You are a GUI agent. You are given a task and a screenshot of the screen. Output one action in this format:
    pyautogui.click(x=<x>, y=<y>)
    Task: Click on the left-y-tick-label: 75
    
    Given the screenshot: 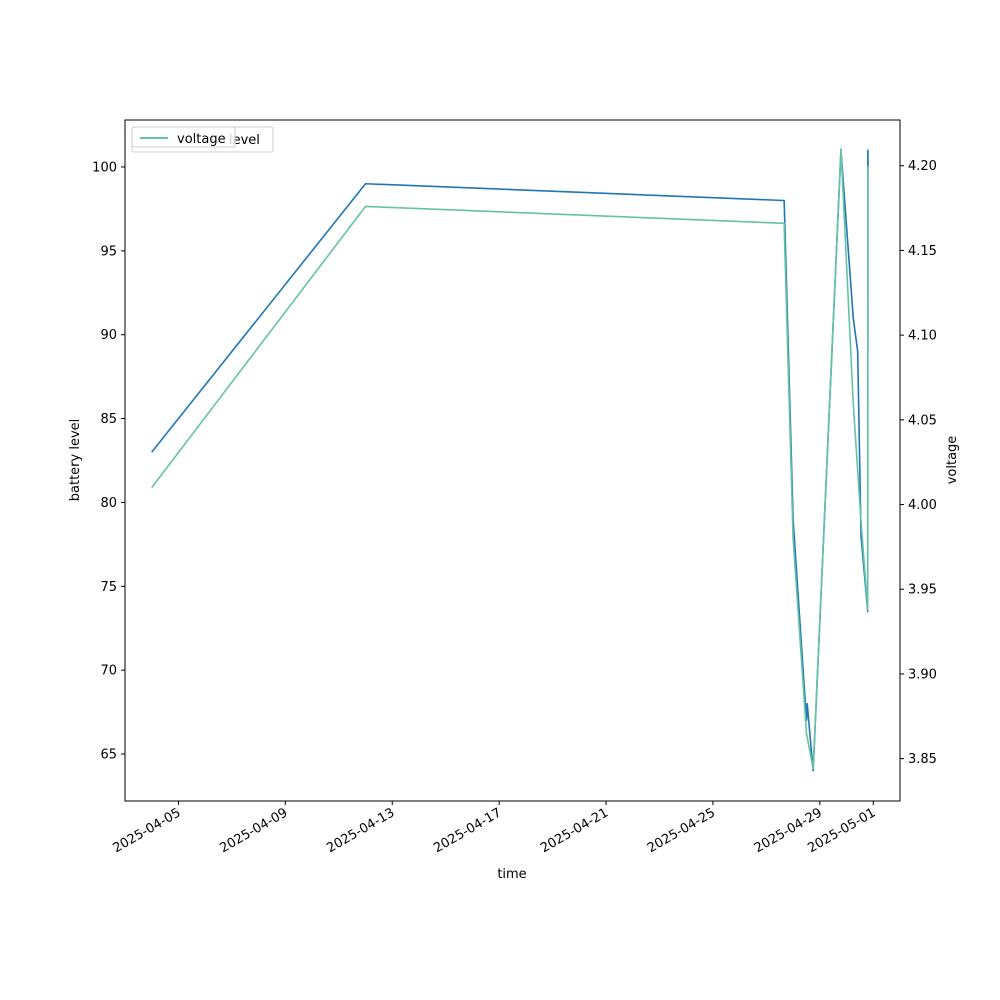 What is the action you would take?
    pyautogui.click(x=108, y=587)
    